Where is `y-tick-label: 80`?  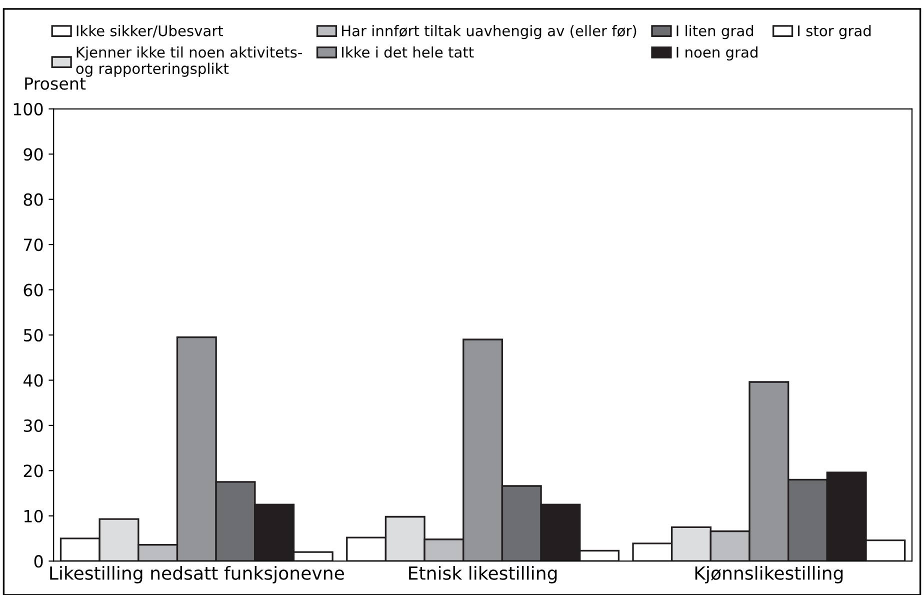
y-tick-label: 80 is located at coordinates (33, 199).